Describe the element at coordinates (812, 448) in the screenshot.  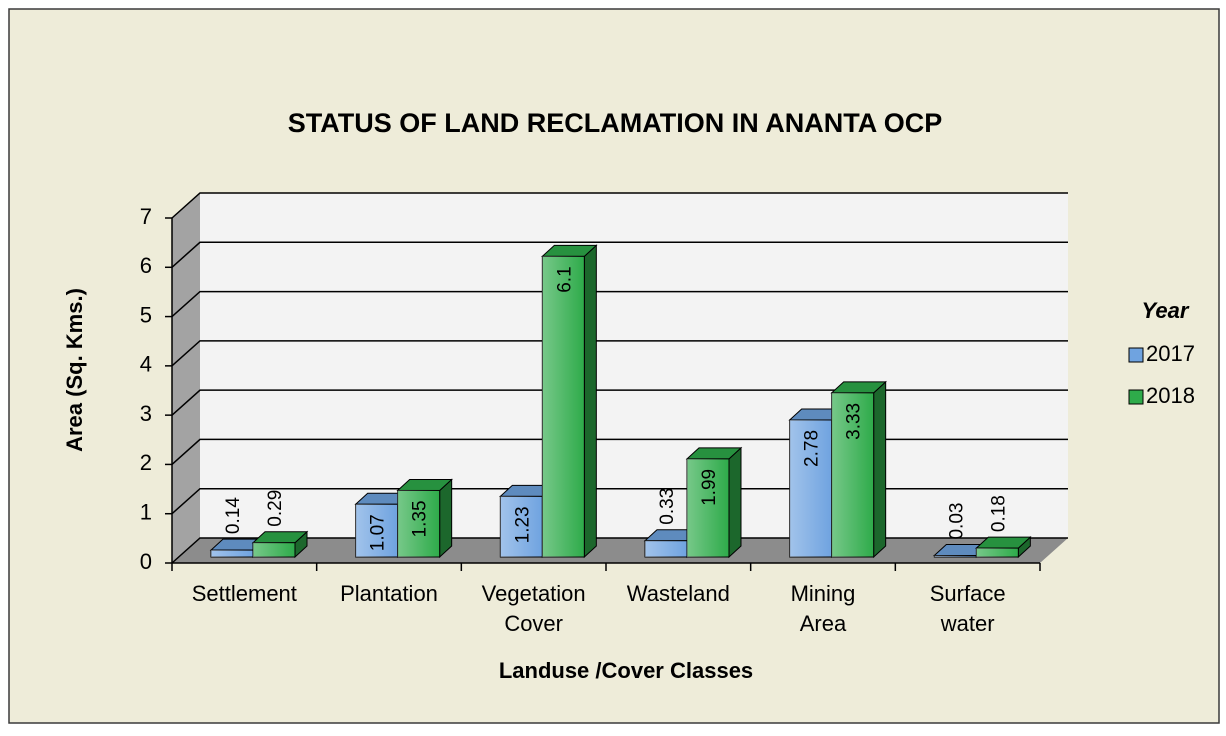
I see `data-label: 2.78` at that location.